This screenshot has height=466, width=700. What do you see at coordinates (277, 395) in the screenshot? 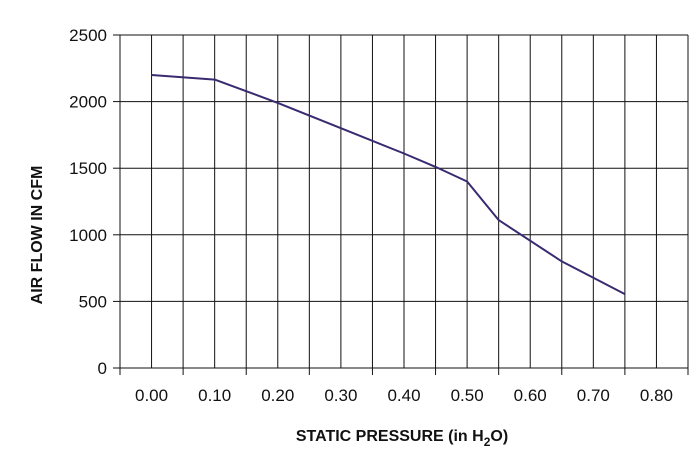
I see `x-tick-label: 0.20` at bounding box center [277, 395].